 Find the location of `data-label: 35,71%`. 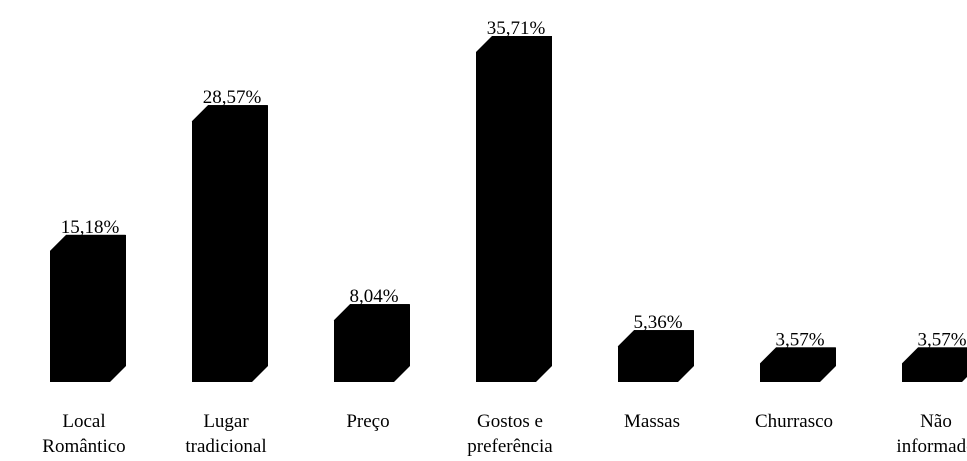

data-label: 35,71% is located at coordinates (516, 28).